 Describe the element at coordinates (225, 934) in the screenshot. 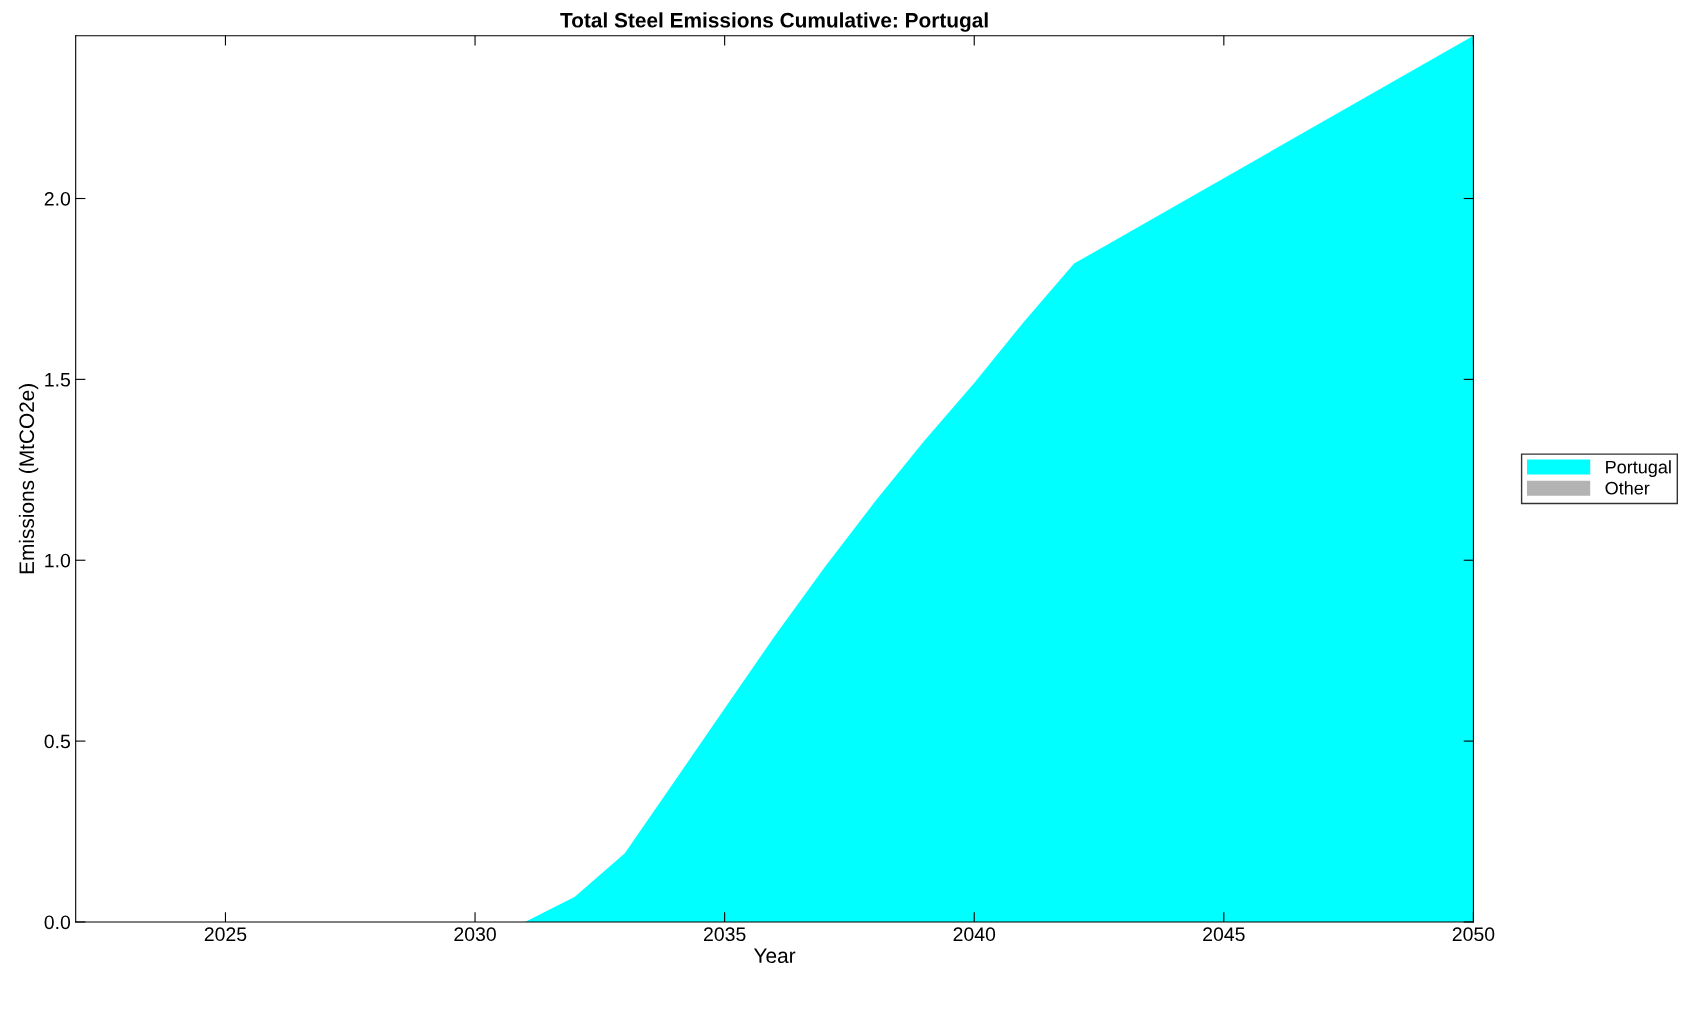

I see `x-tick-label: 2025` at that location.